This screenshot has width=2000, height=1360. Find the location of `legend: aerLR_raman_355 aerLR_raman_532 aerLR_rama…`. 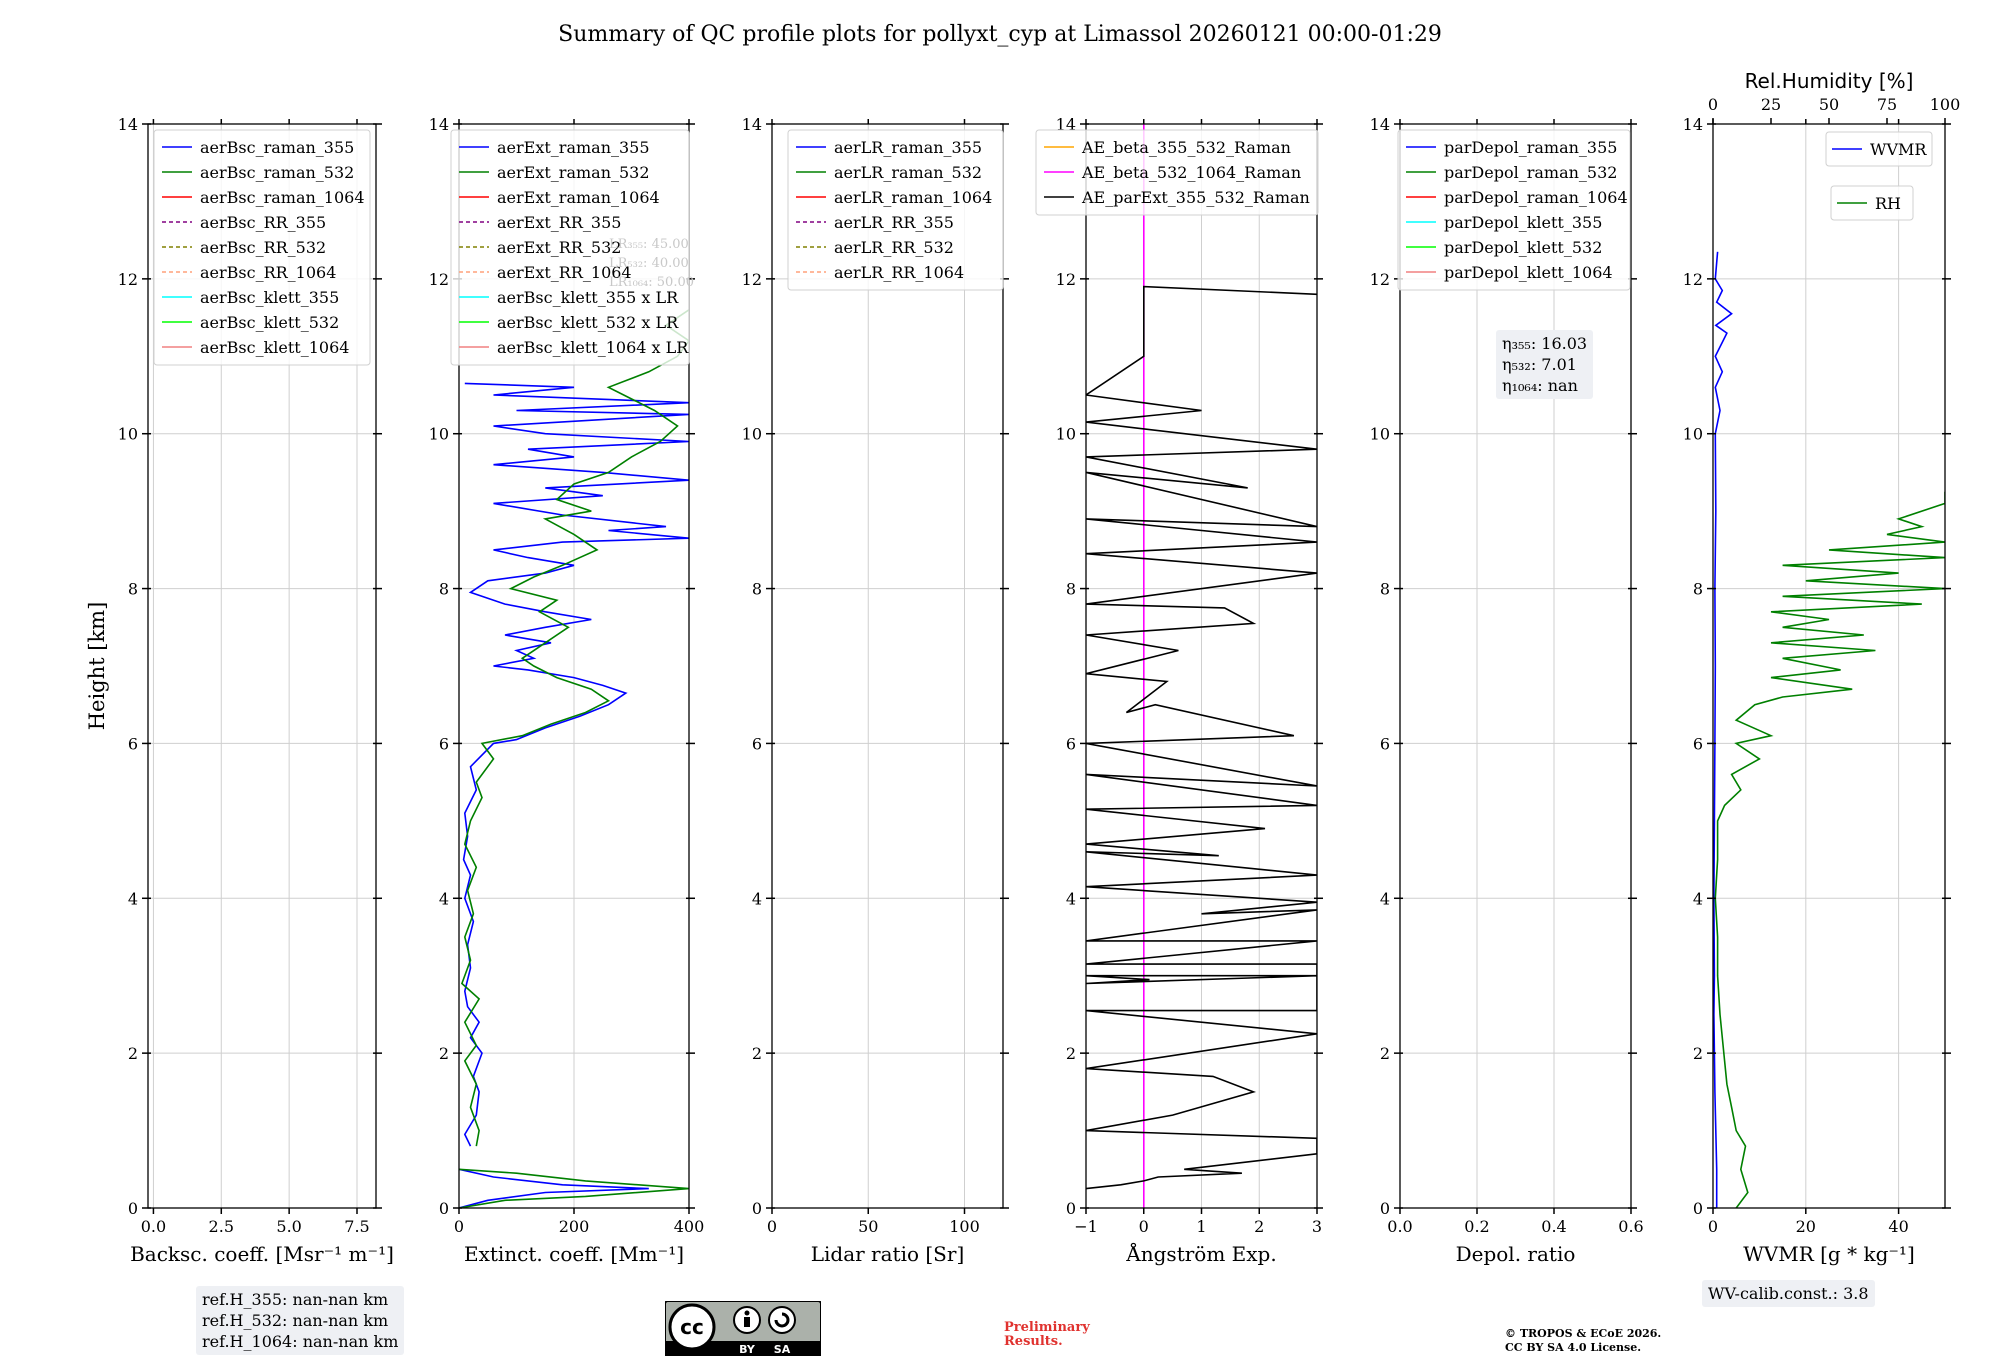

legend: aerLR_raman_355 aerLR_raman_532 aerLR_rama… is located at coordinates (895, 210).